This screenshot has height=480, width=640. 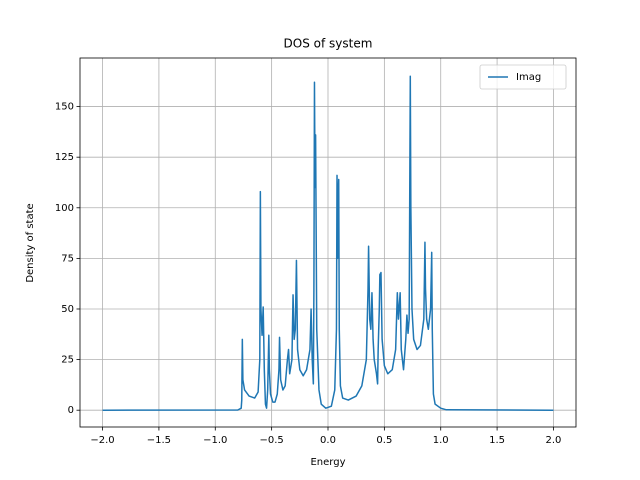 I want to click on y-axis-label: Density of state, so click(x=30, y=242).